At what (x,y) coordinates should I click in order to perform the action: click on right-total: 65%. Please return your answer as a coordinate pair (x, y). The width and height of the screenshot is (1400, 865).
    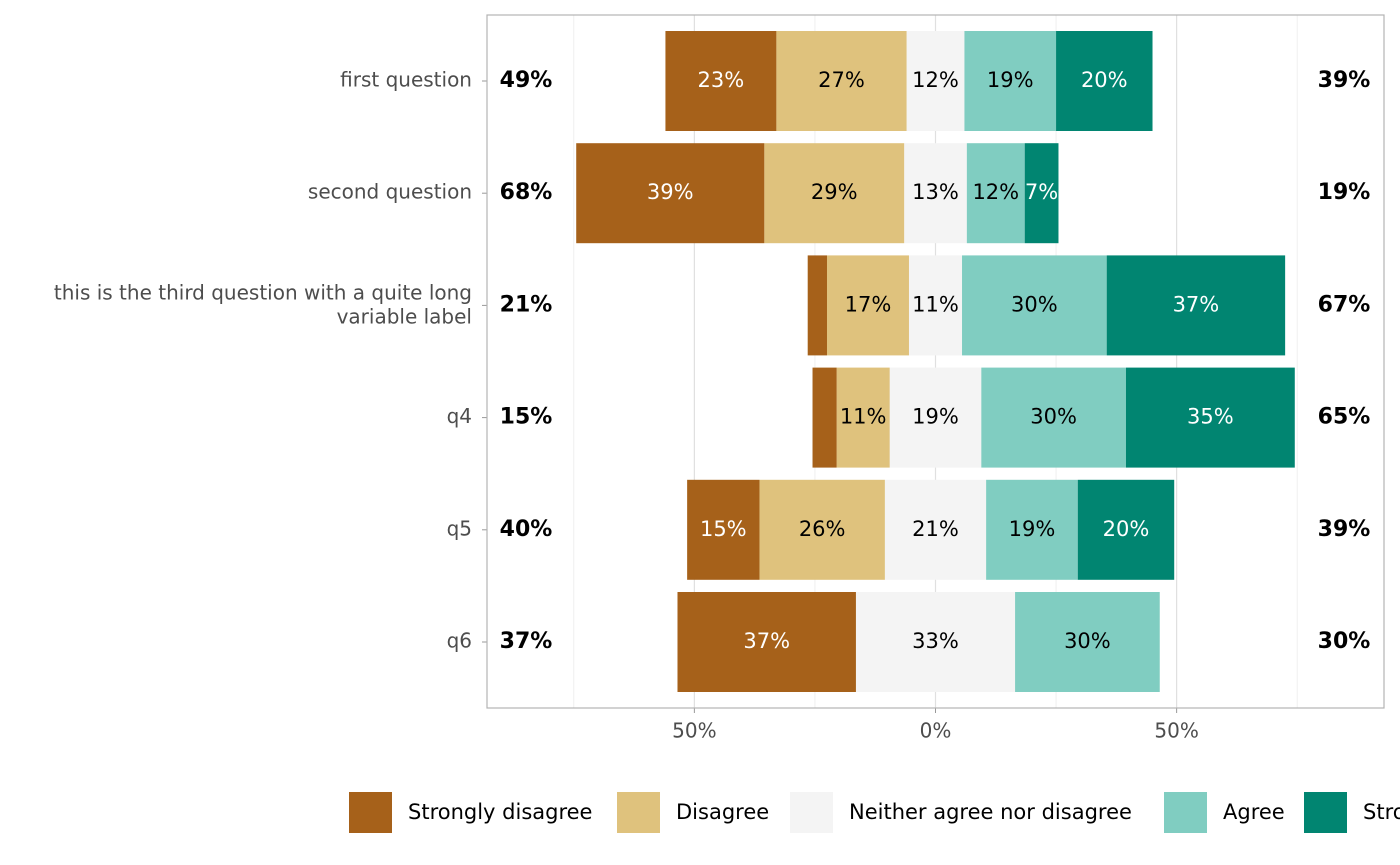
    Looking at the image, I should click on (1344, 417).